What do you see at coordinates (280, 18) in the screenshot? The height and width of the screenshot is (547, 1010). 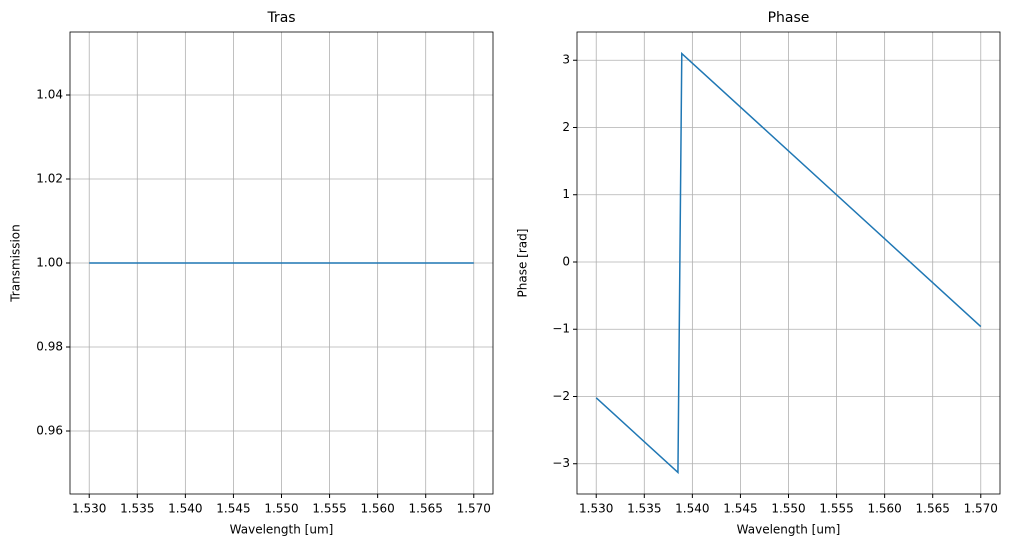 I see `chart-title: Tras` at bounding box center [280, 18].